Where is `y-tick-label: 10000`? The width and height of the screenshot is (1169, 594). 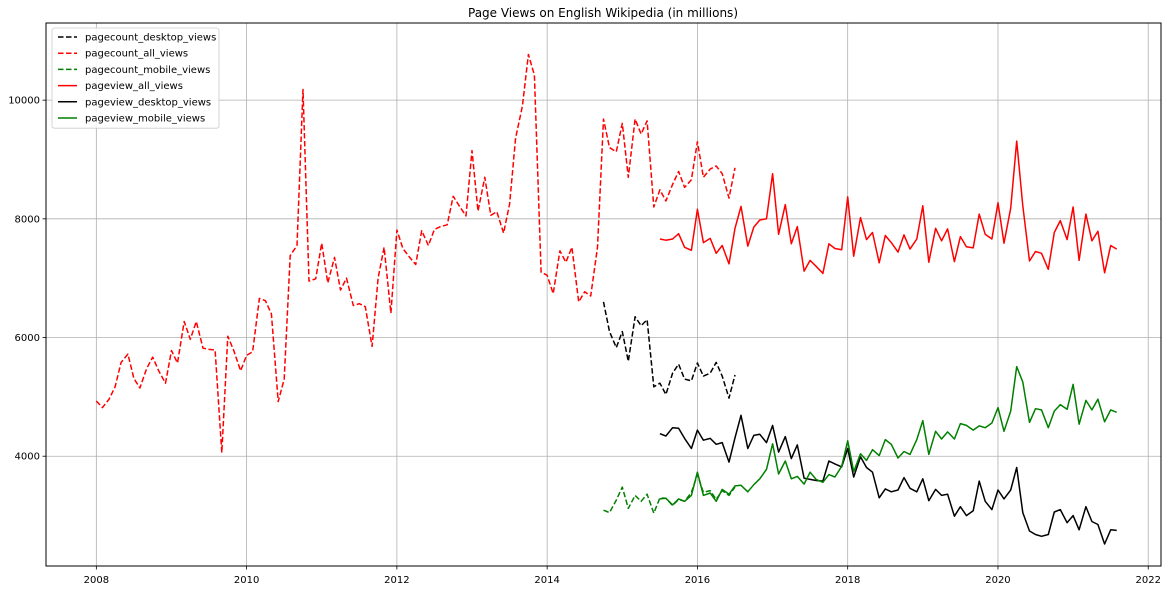 y-tick-label: 10000 is located at coordinates (24, 101).